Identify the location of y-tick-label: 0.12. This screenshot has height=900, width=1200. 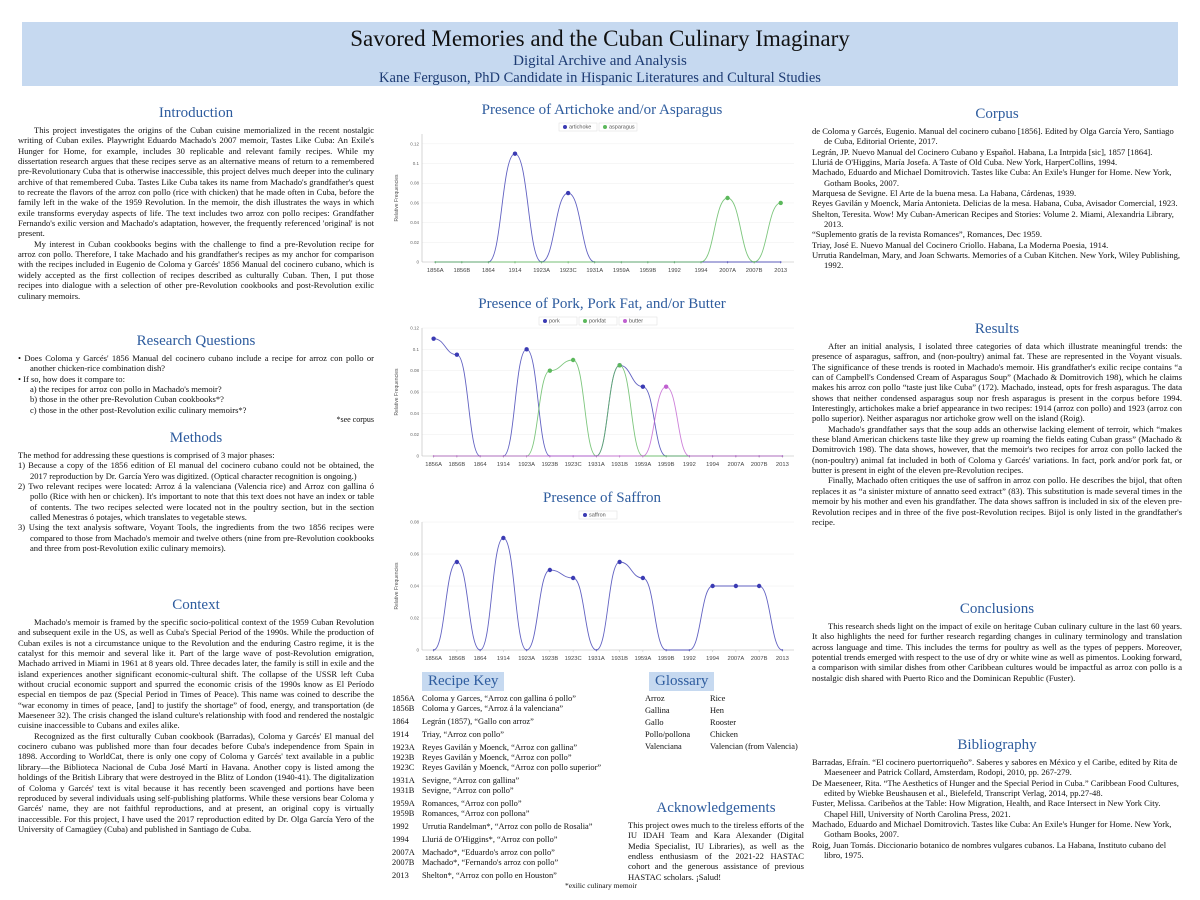
(414, 328).